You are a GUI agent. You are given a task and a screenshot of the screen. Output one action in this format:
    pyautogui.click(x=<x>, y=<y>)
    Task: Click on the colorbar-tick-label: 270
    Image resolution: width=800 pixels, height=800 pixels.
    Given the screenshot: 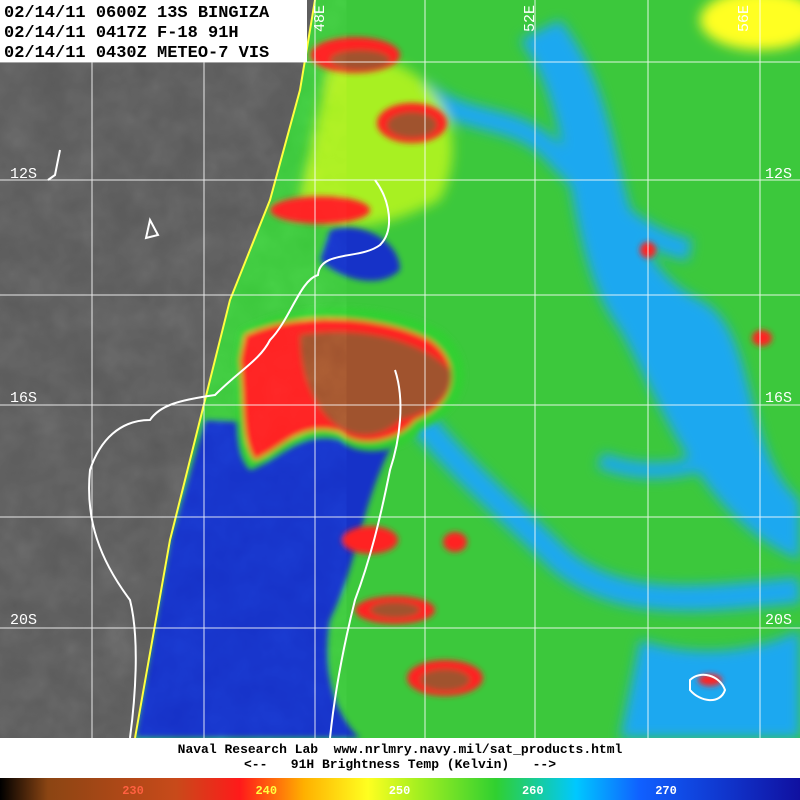 What is the action you would take?
    pyautogui.click(x=666, y=791)
    